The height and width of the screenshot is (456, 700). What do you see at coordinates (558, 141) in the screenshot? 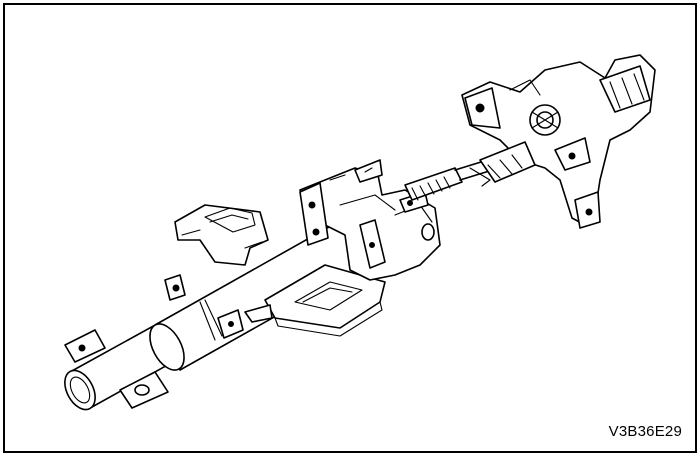
I see `lock-housing-assembly` at bounding box center [558, 141].